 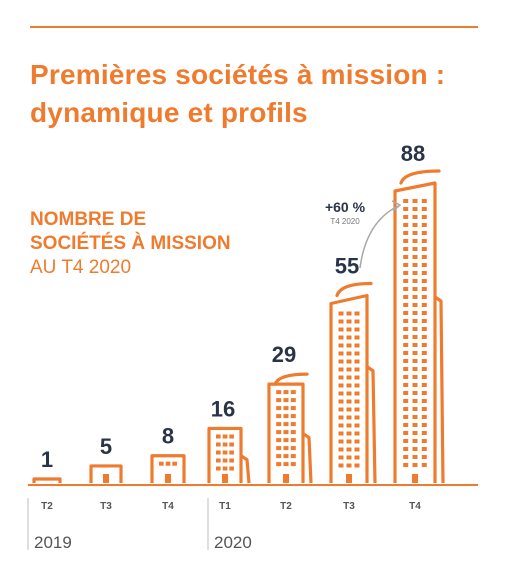 I want to click on value-label: 1, so click(x=47, y=459).